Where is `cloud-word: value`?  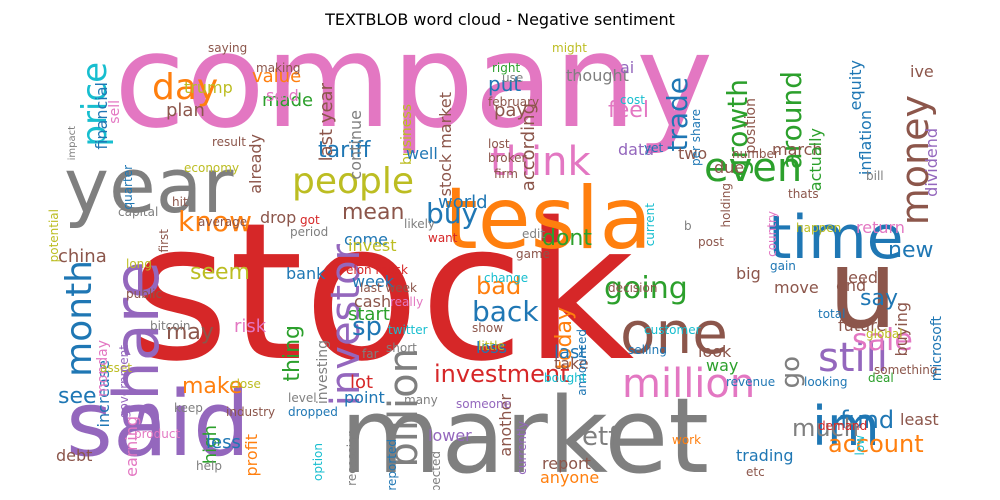
cloud-word: value is located at coordinates (277, 76).